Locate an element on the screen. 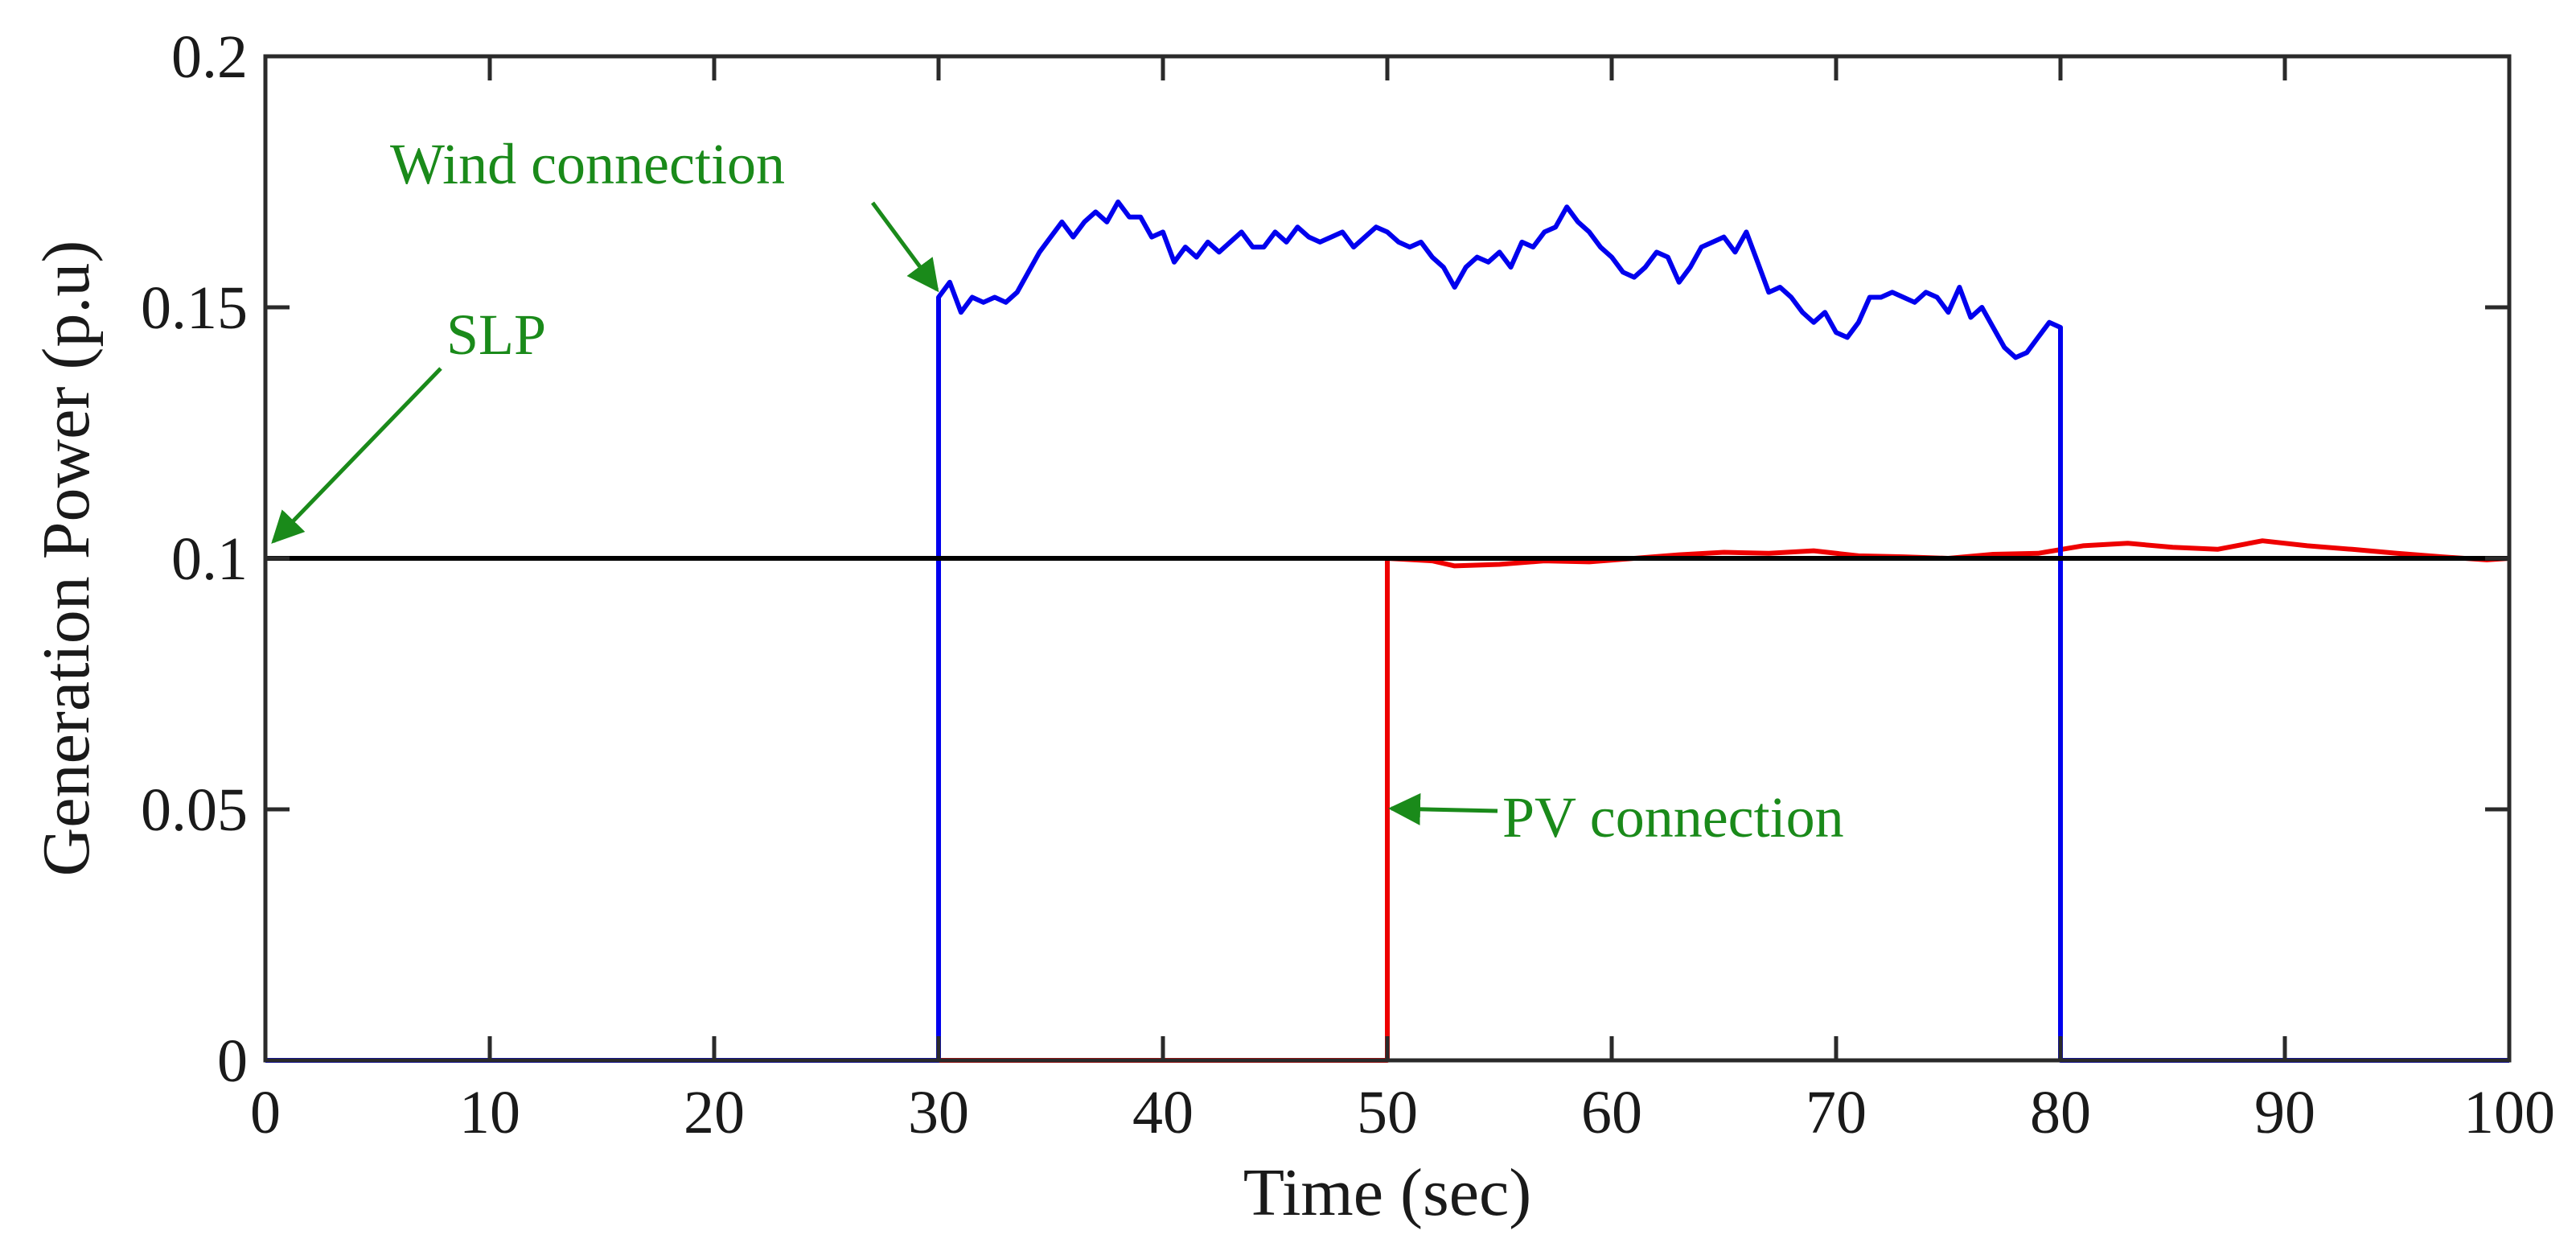 The height and width of the screenshot is (1247, 2576). x-tick-label: 30 is located at coordinates (938, 1113).